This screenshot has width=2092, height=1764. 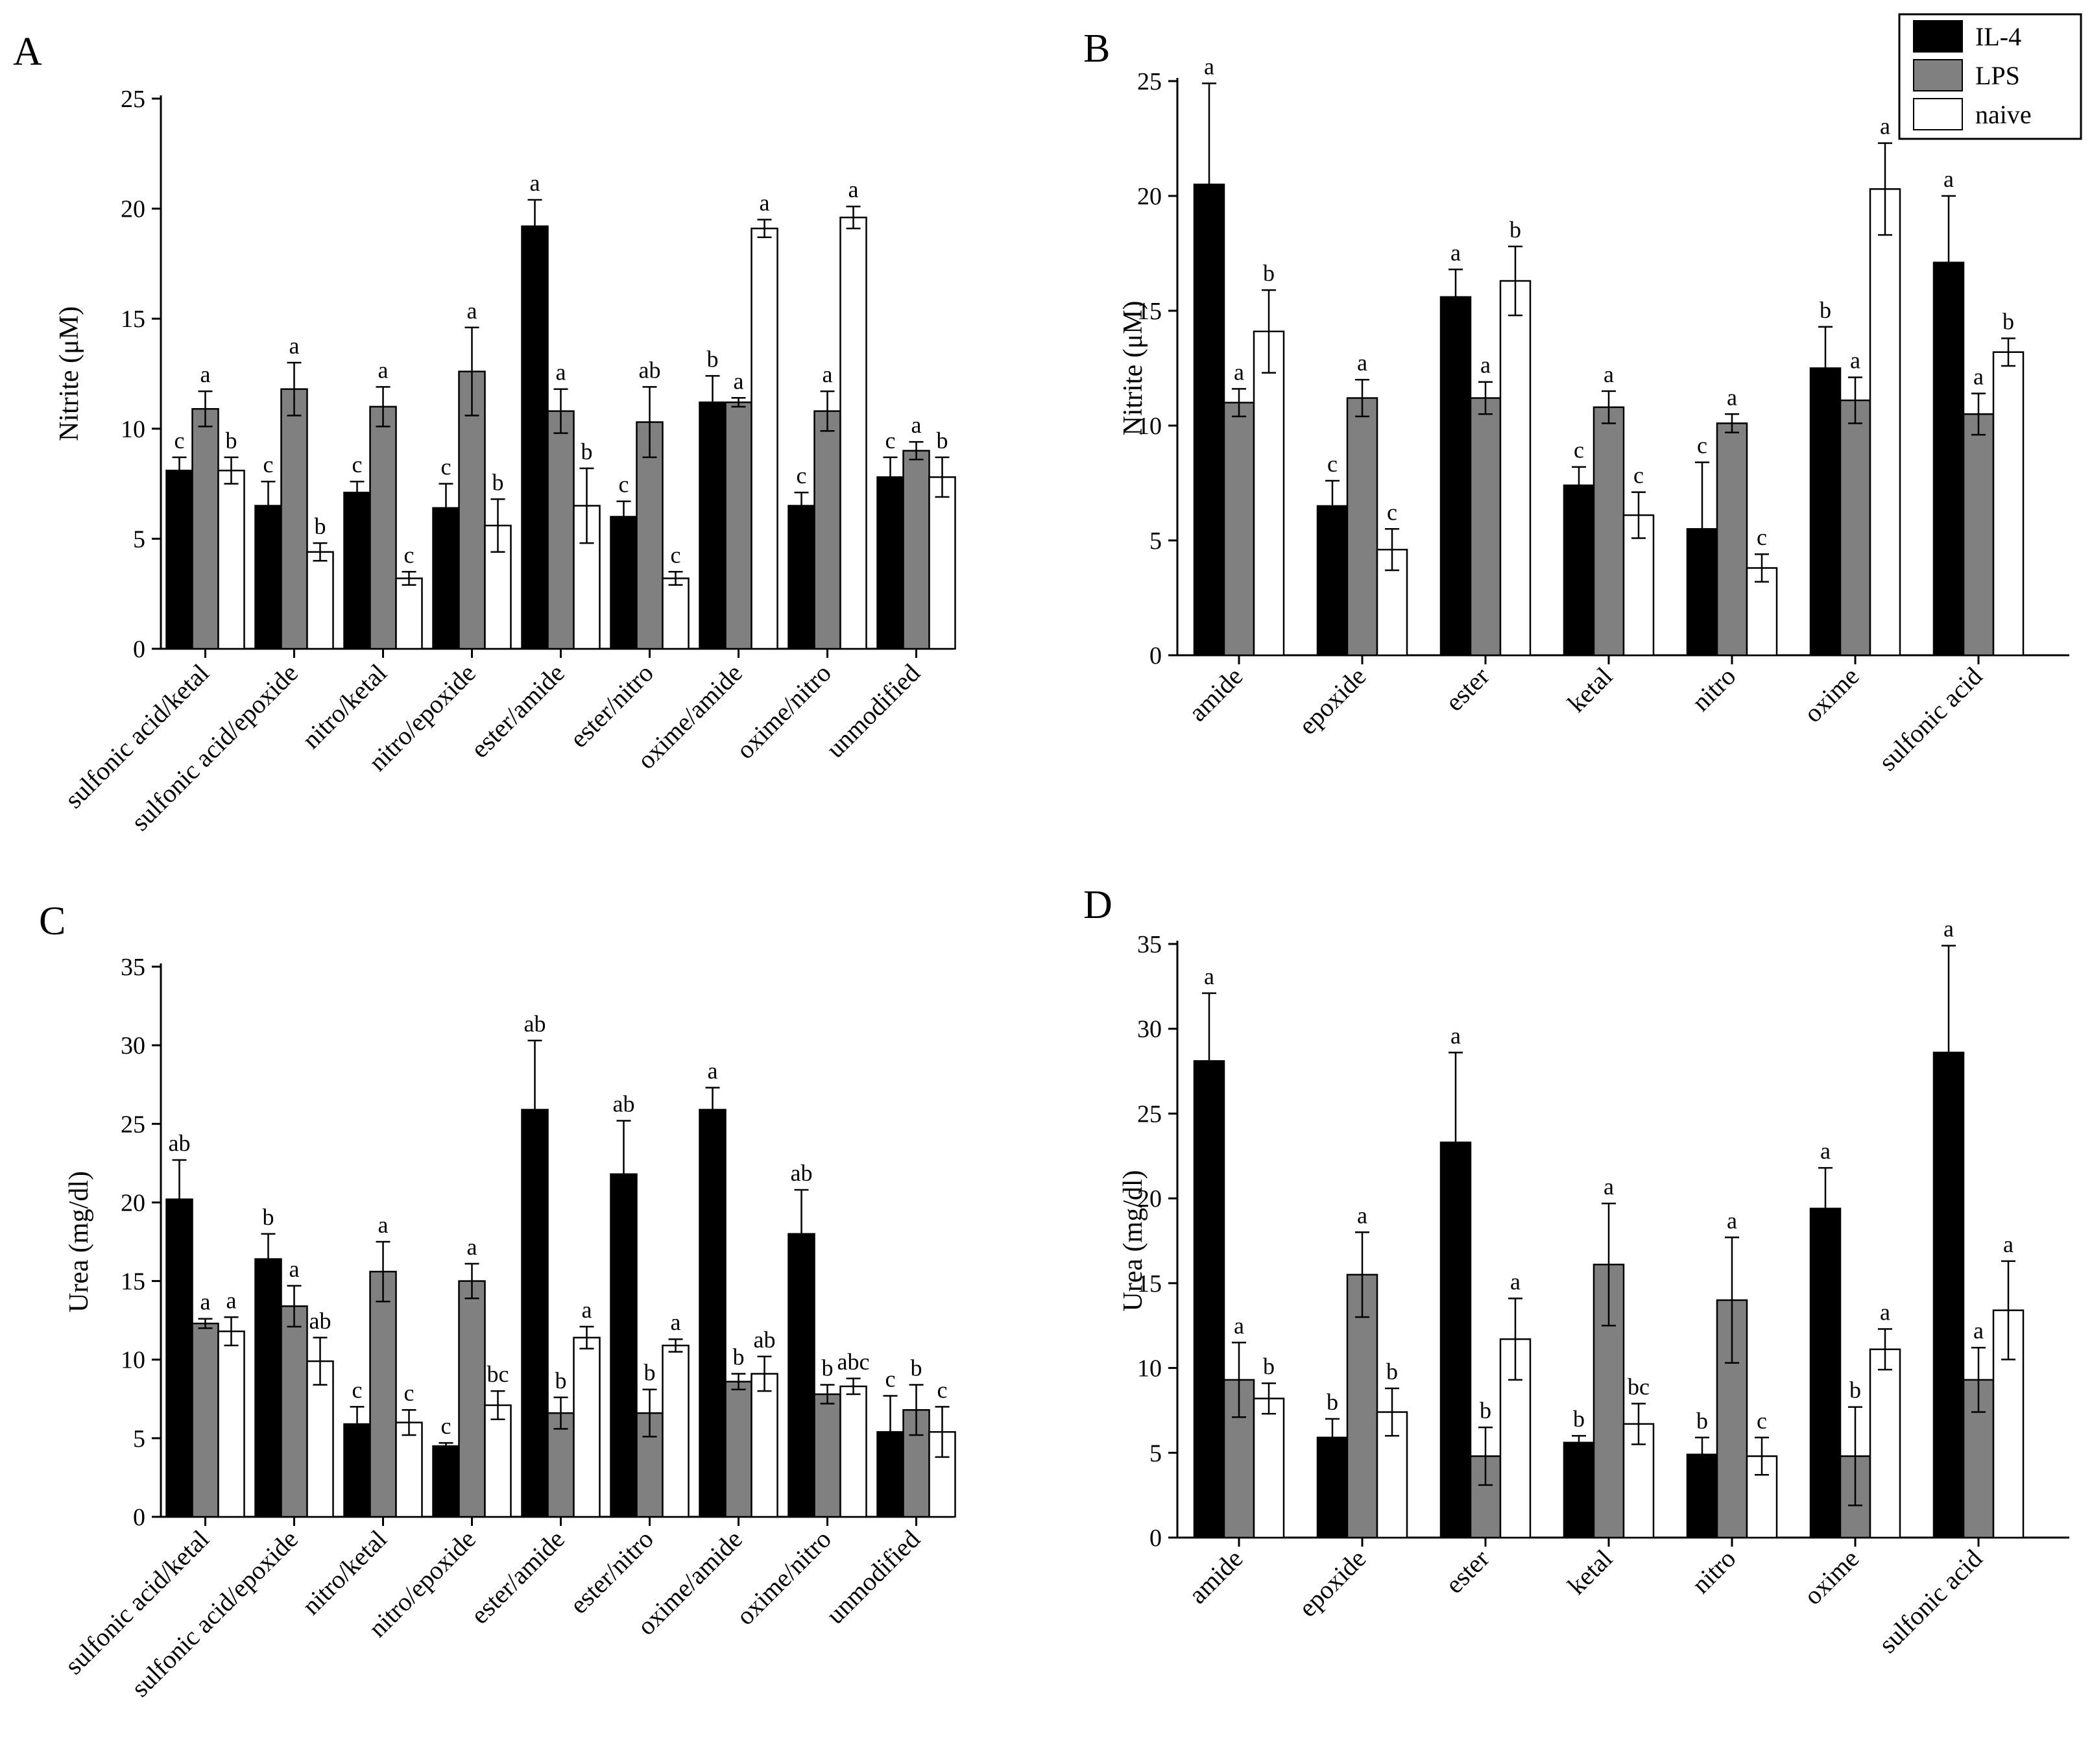 What do you see at coordinates (52, 921) in the screenshot?
I see `panel-c-letter: C` at bounding box center [52, 921].